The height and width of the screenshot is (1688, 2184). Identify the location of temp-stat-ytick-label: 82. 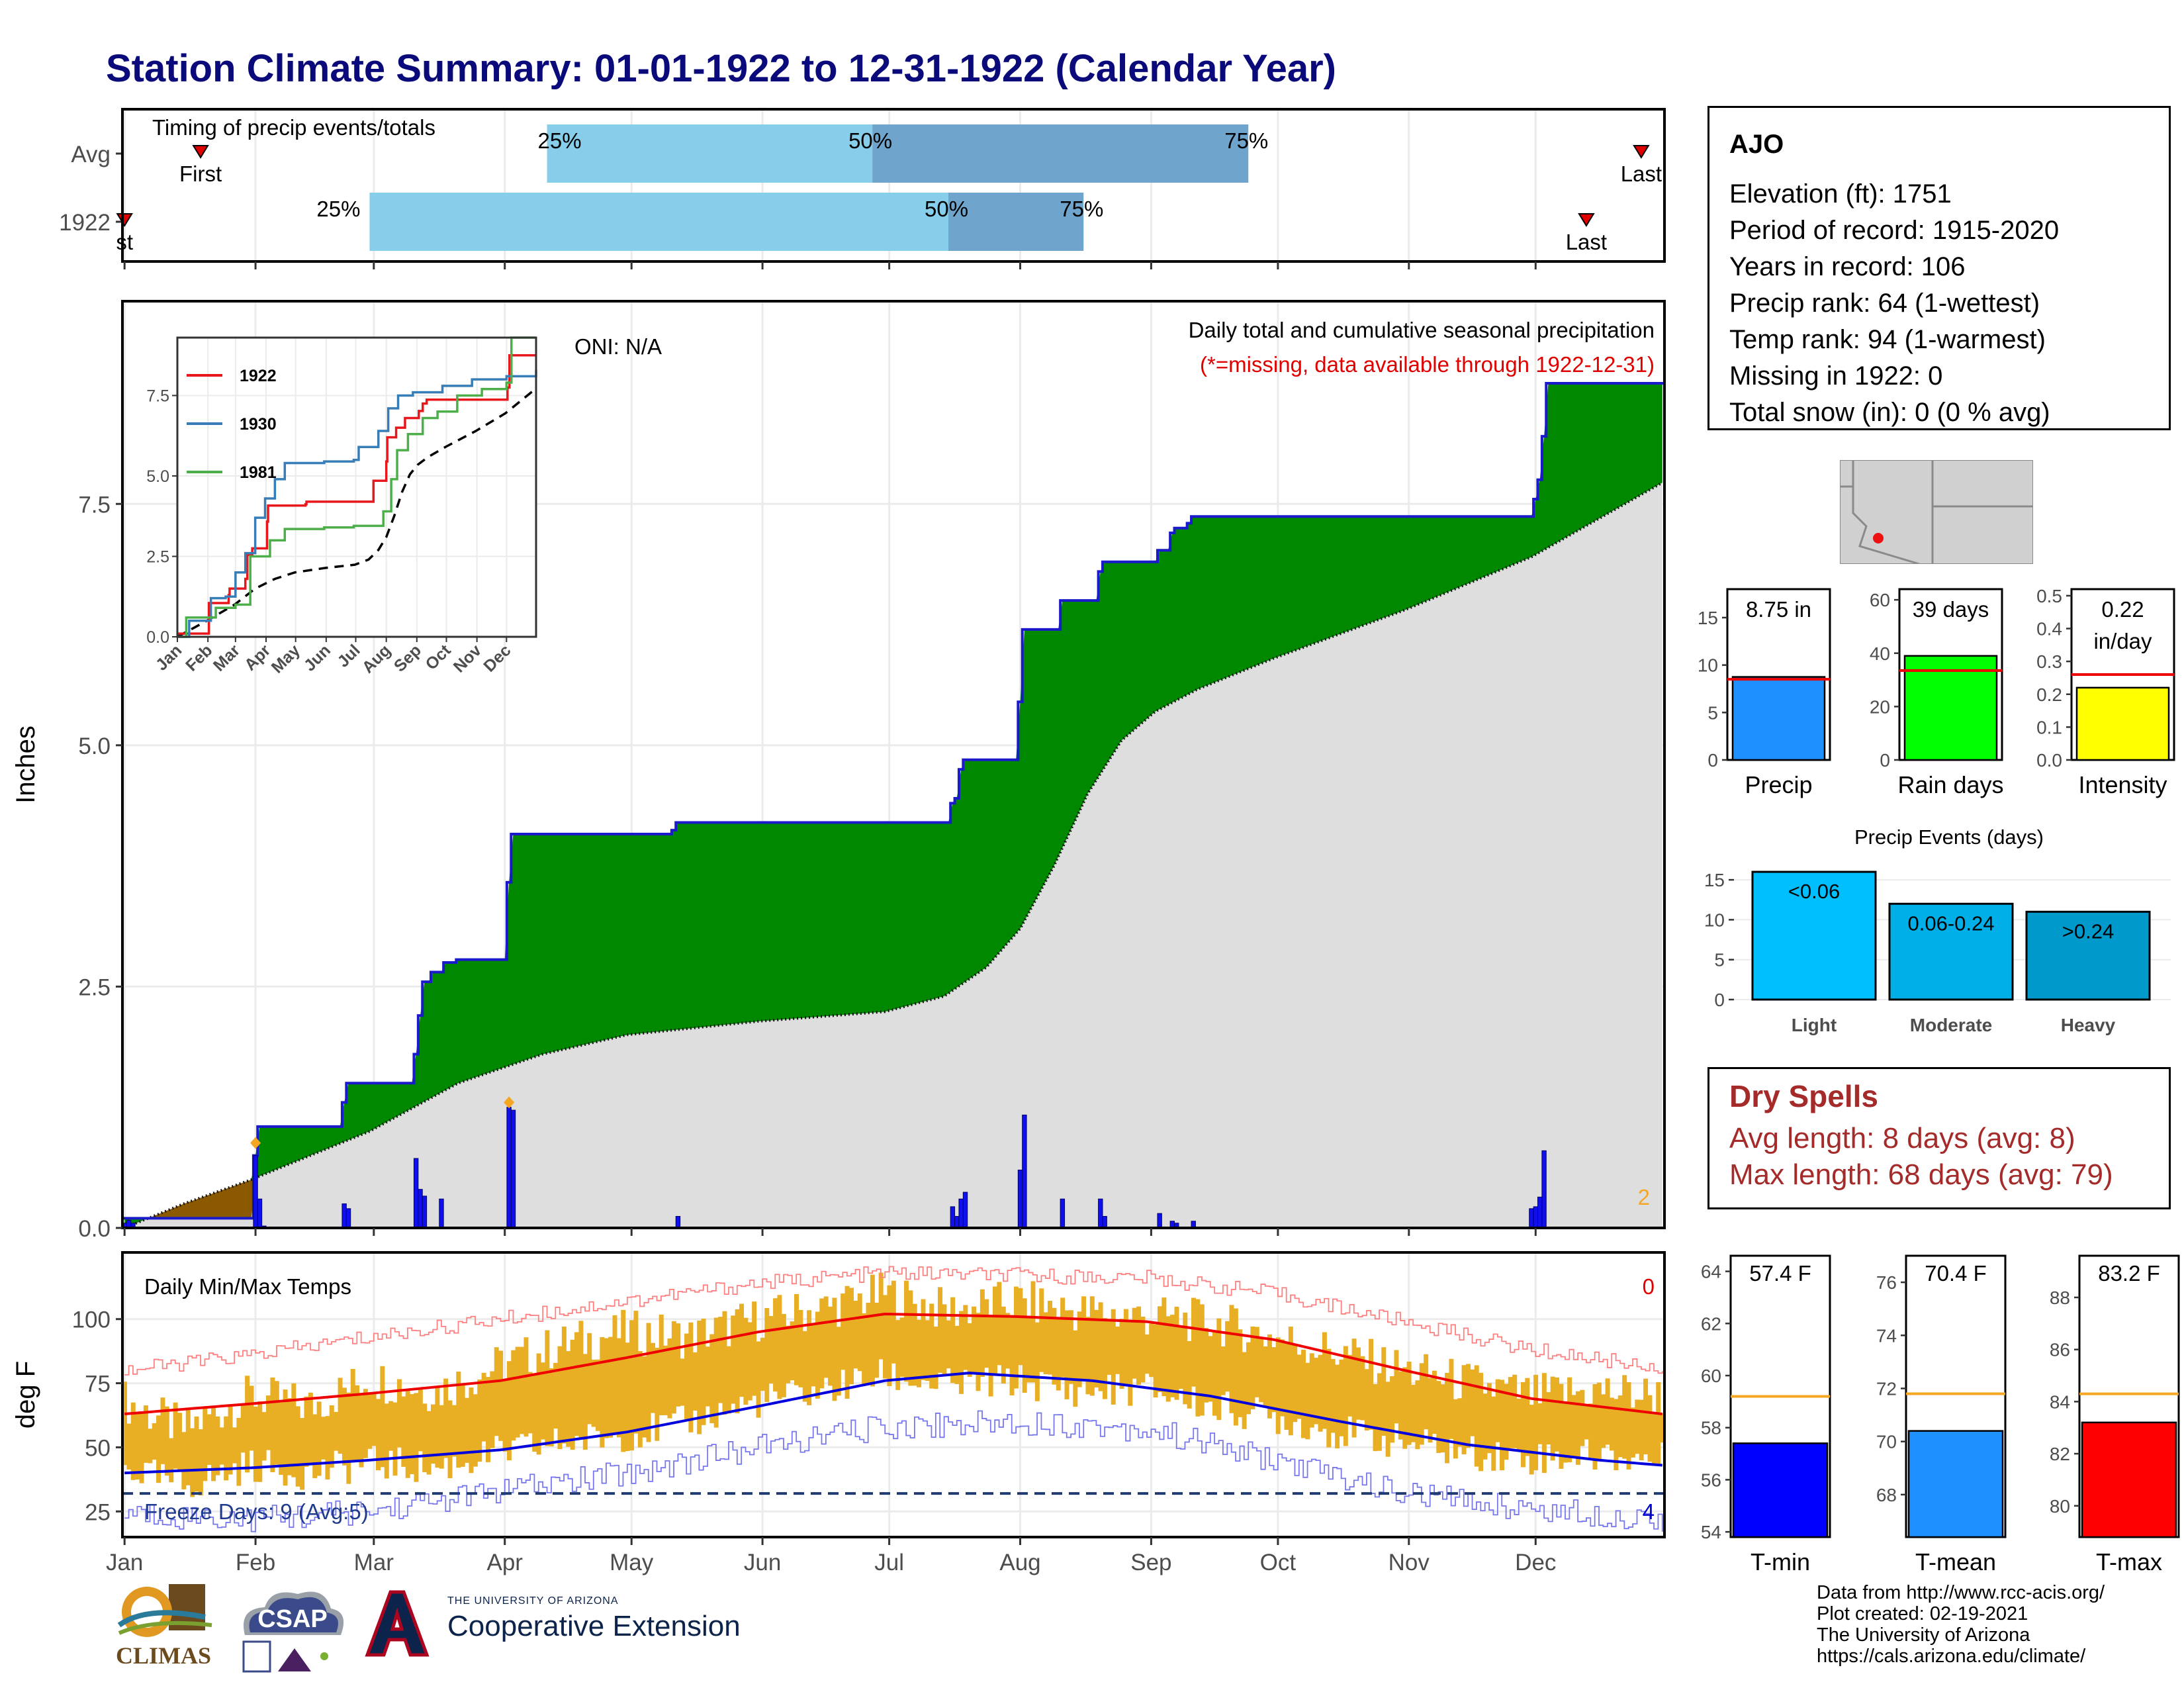
(2060, 1454).